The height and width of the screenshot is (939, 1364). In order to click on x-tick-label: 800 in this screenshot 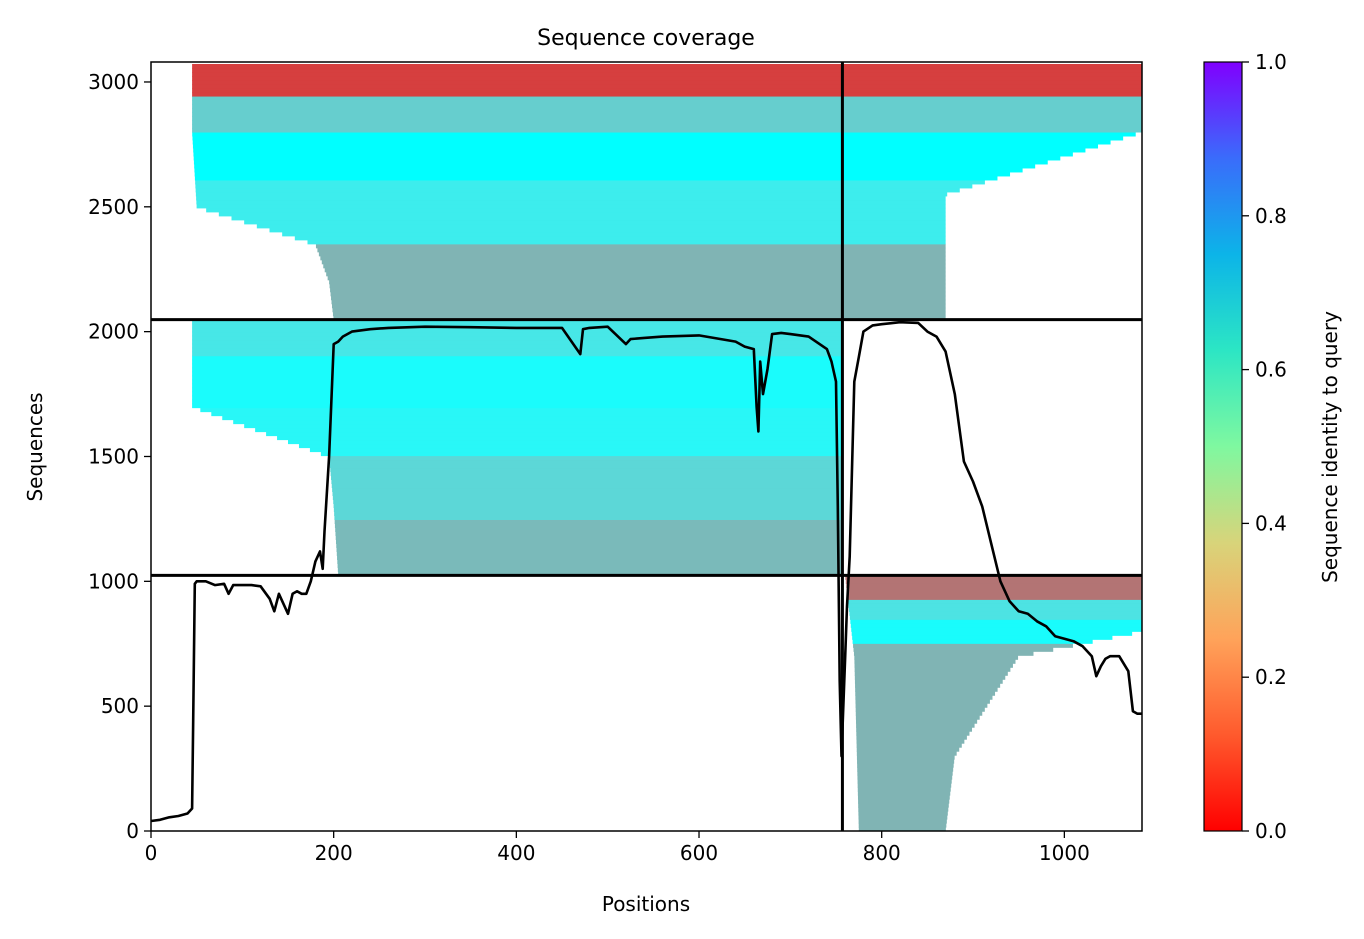, I will do `click(882, 853)`.